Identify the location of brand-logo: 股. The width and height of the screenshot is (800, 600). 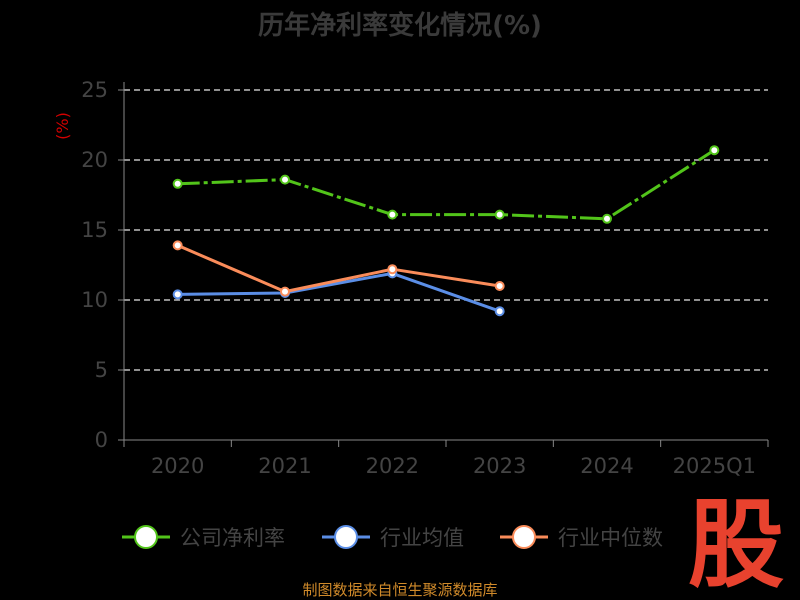
(736, 544).